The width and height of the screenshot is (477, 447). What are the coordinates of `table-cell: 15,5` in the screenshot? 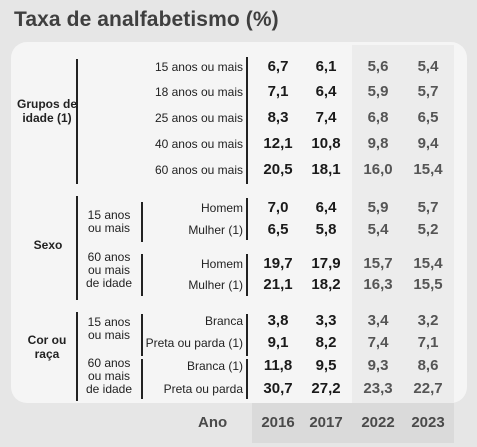 It's located at (428, 284).